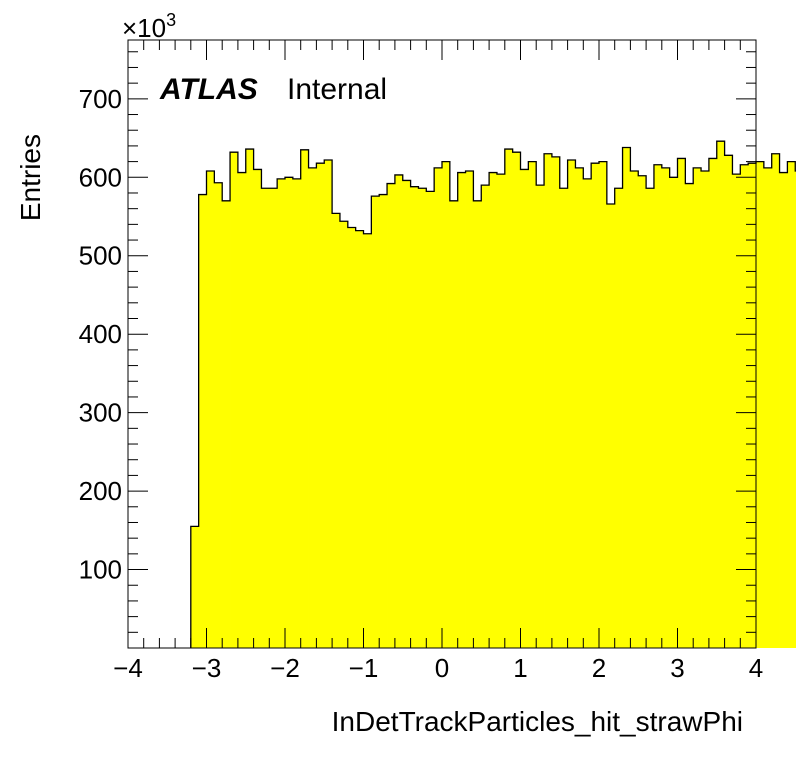  What do you see at coordinates (207, 668) in the screenshot?
I see `x-tick-label: −3` at bounding box center [207, 668].